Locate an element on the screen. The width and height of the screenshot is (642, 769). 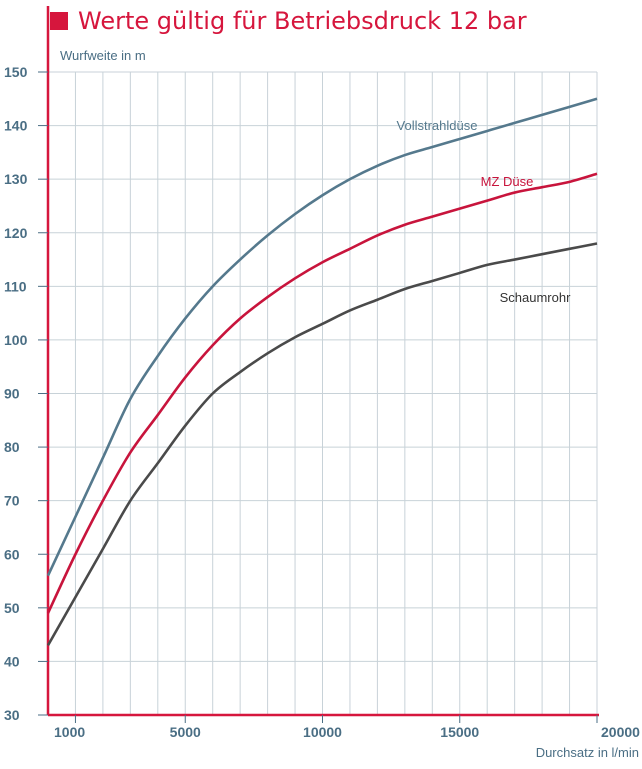
y-tick-label: 70 is located at coordinates (12, 501).